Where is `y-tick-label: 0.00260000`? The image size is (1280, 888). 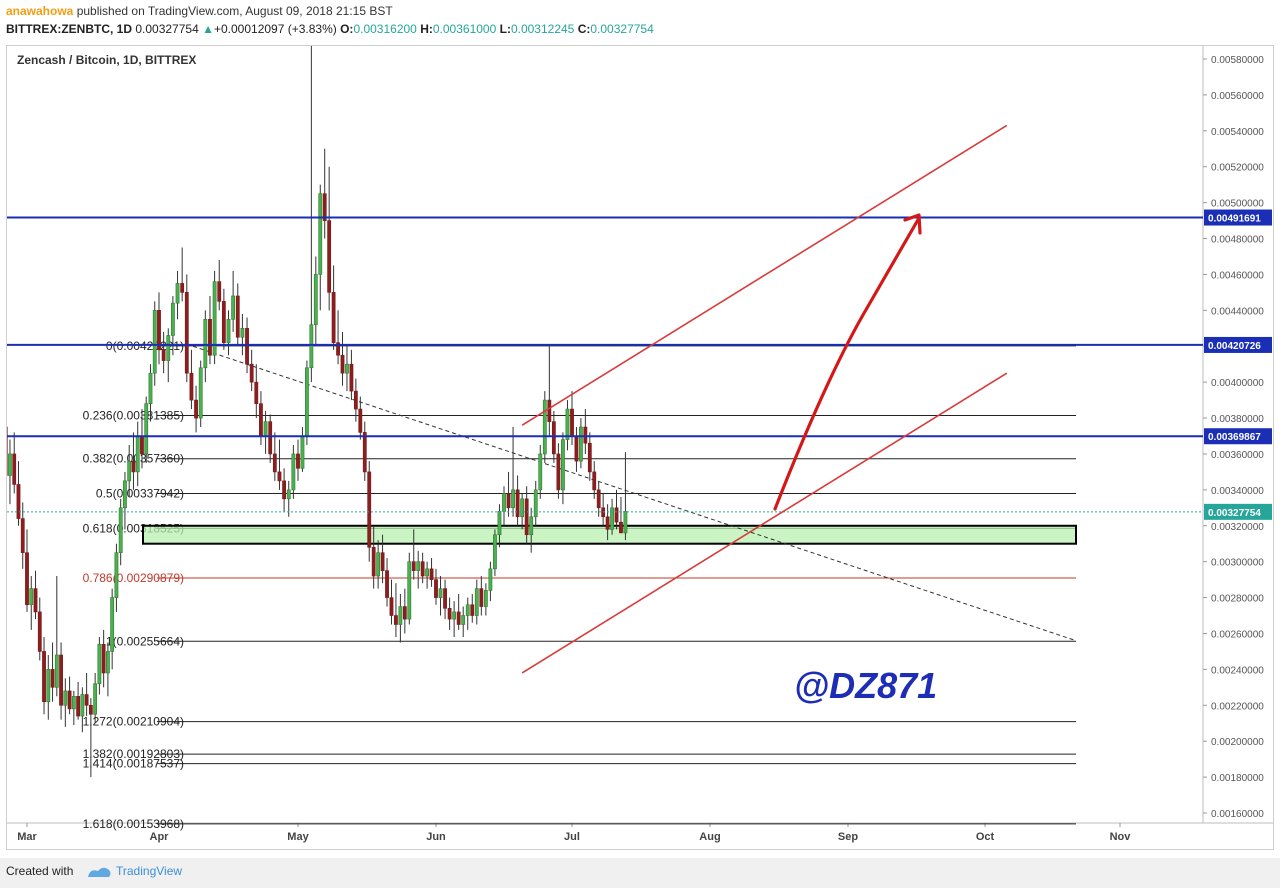
y-tick-label: 0.00260000 is located at coordinates (1237, 634).